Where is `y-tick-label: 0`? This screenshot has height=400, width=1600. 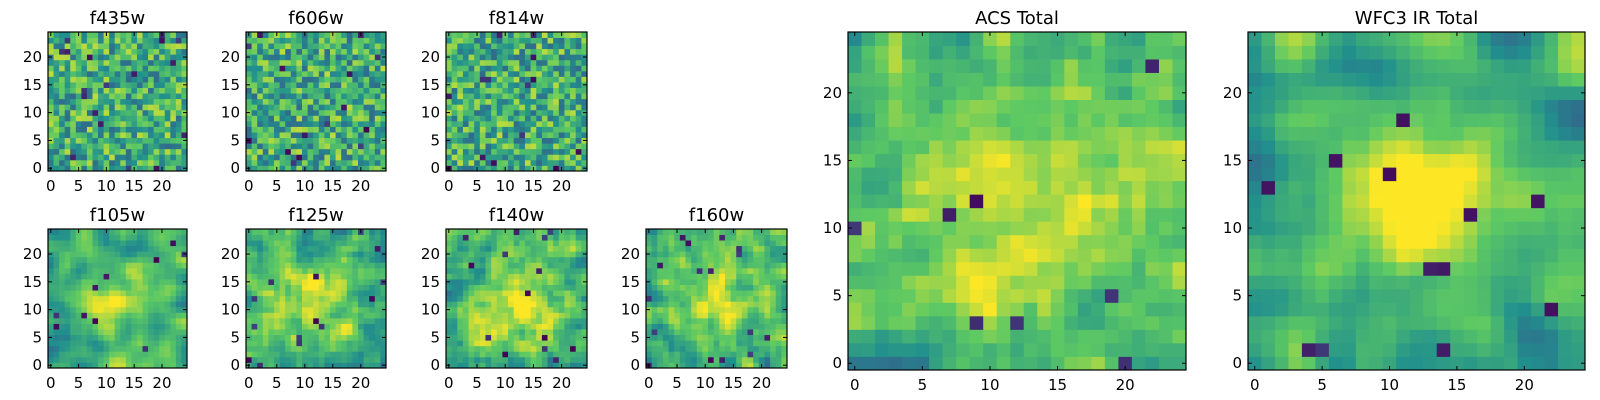 y-tick-label: 0 is located at coordinates (37, 365).